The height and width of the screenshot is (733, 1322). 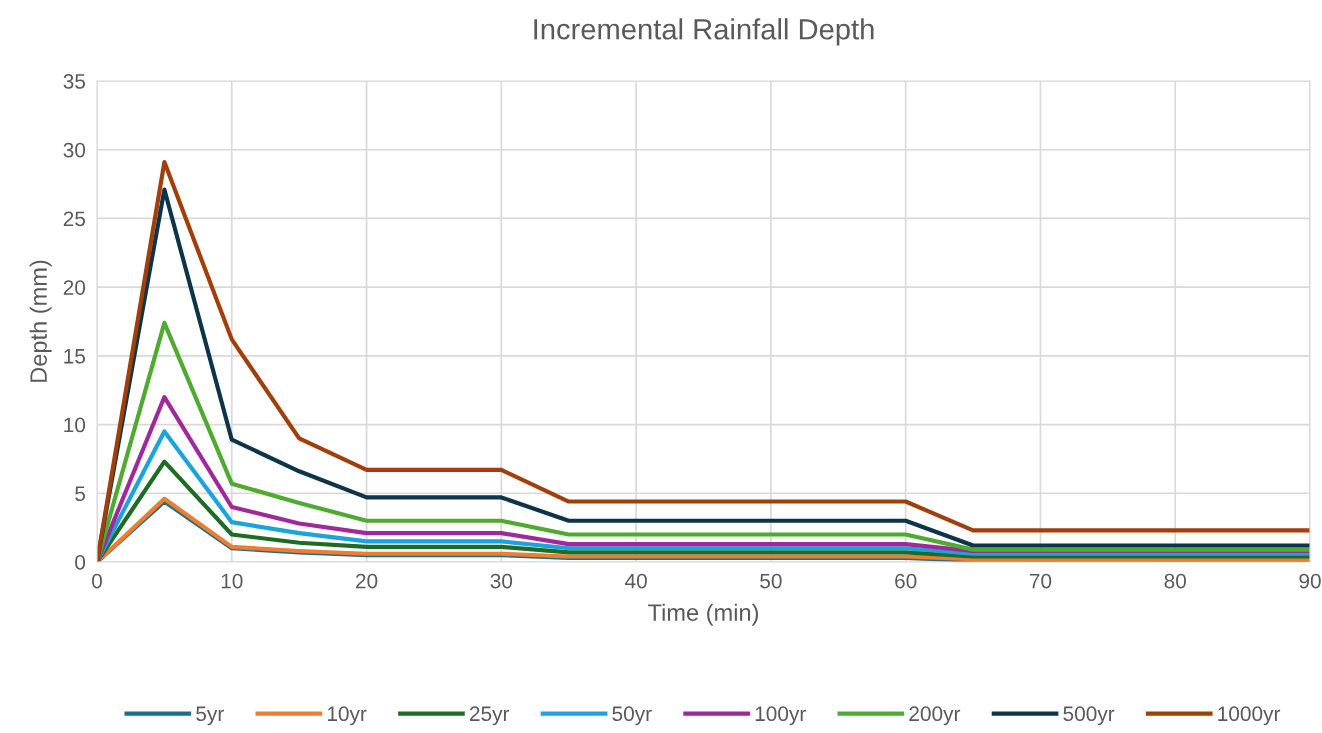 What do you see at coordinates (347, 716) in the screenshot?
I see `legend-label: 10yr` at bounding box center [347, 716].